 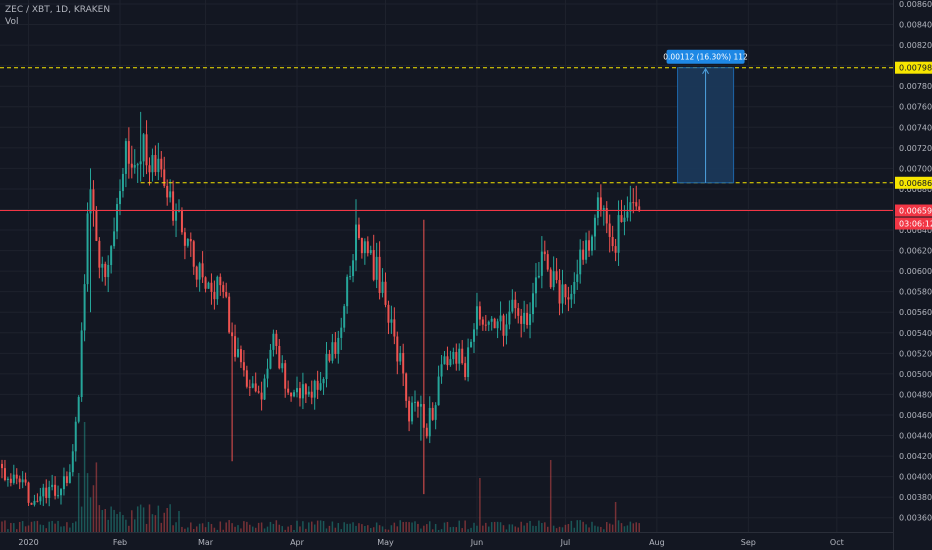 I want to click on resistance-price-badge: 0.00686, so click(x=915, y=183).